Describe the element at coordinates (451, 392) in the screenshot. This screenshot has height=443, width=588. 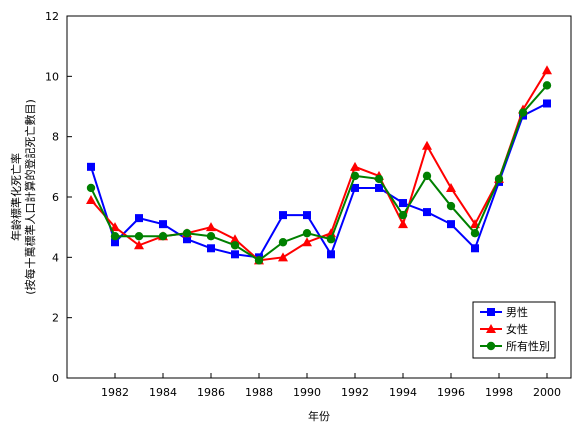
I see `x-tick-label: 1996` at that location.